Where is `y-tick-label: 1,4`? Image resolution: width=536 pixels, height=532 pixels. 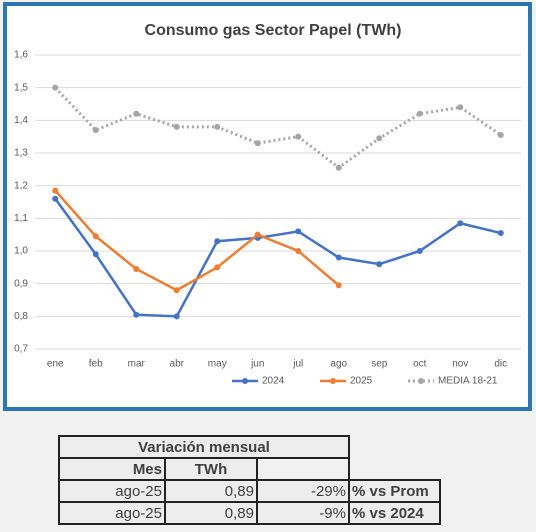
y-tick-label: 1,4 is located at coordinates (21, 120).